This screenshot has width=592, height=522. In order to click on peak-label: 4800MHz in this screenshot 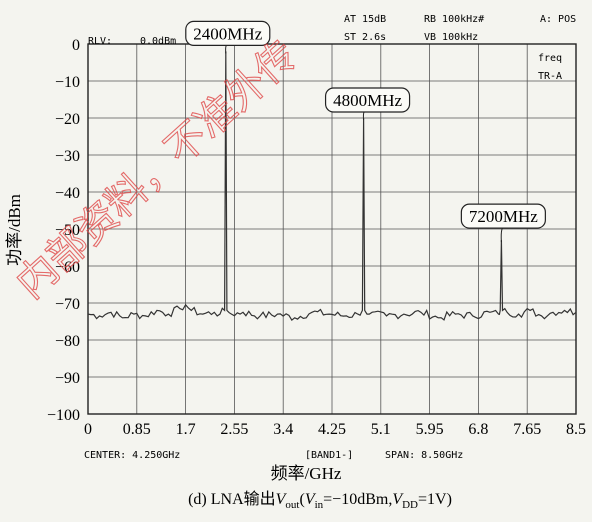, I will do `click(367, 100)`.